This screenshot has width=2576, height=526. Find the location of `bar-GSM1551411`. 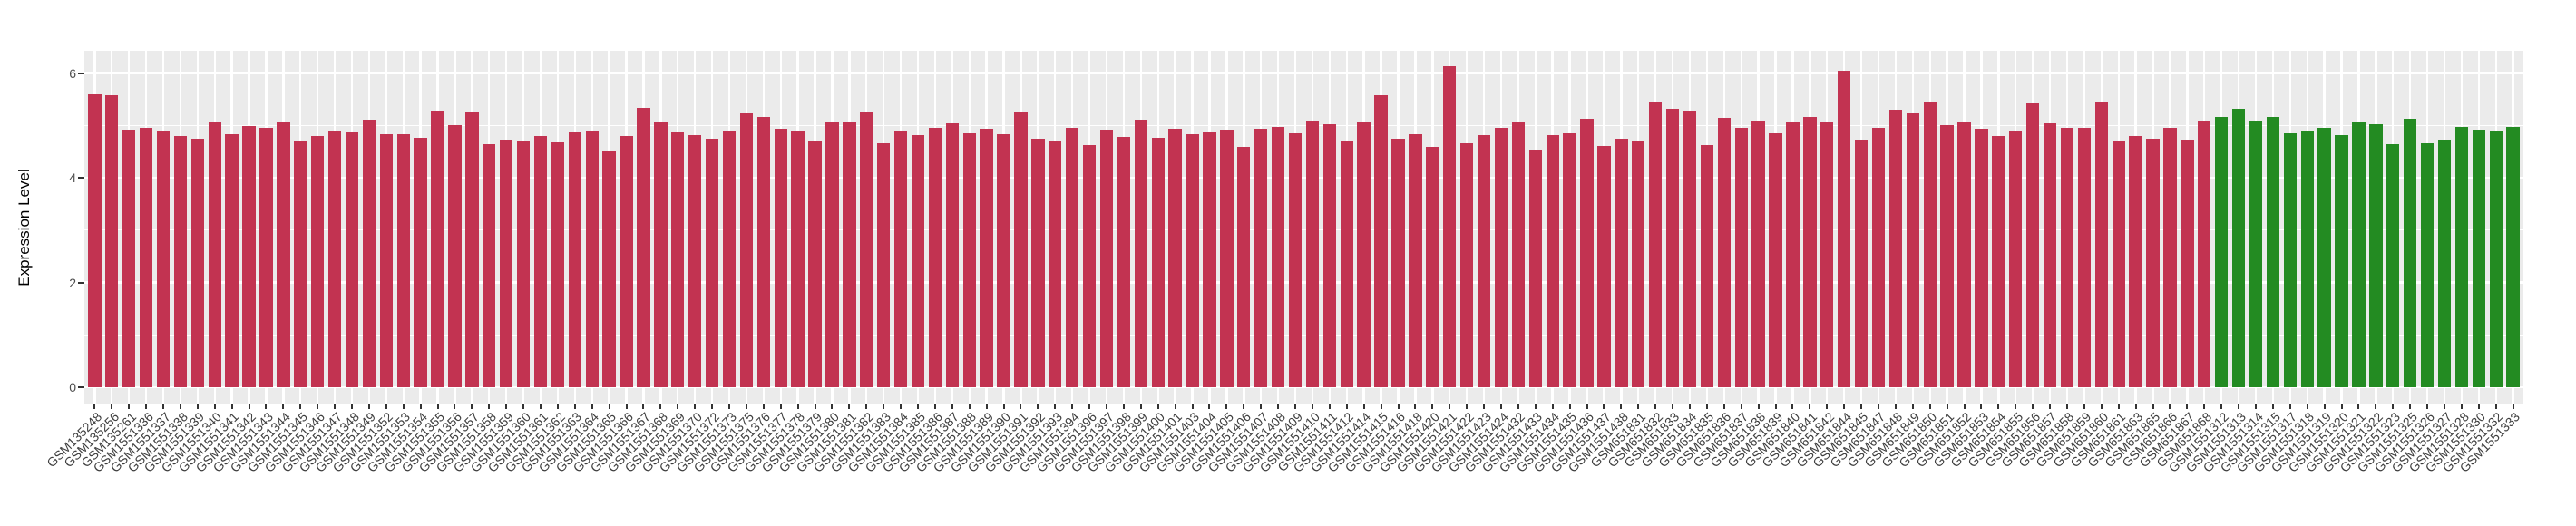

bar-GSM1551411 is located at coordinates (1329, 255).